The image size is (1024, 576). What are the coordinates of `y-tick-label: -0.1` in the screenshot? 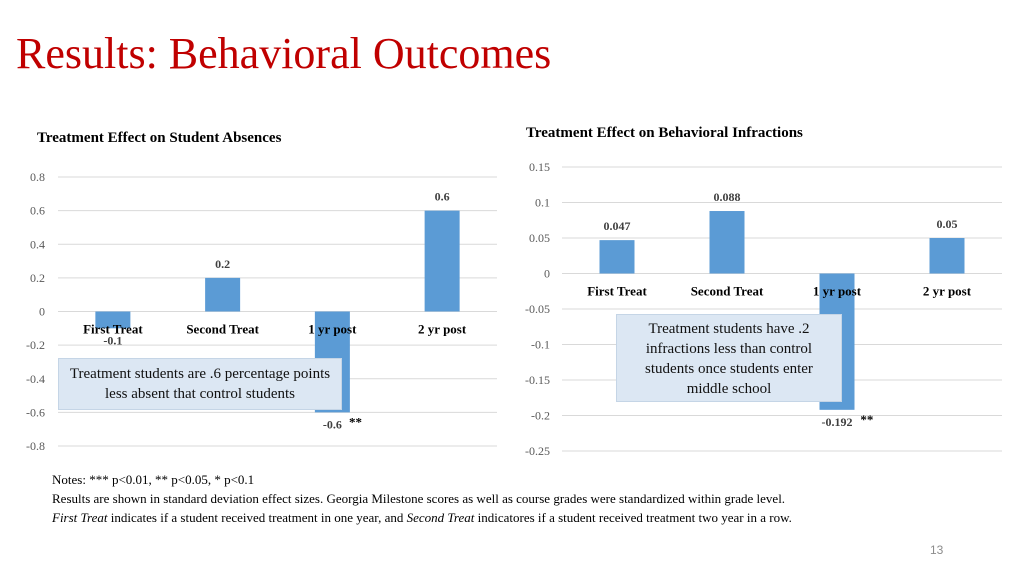 It's located at (540, 345).